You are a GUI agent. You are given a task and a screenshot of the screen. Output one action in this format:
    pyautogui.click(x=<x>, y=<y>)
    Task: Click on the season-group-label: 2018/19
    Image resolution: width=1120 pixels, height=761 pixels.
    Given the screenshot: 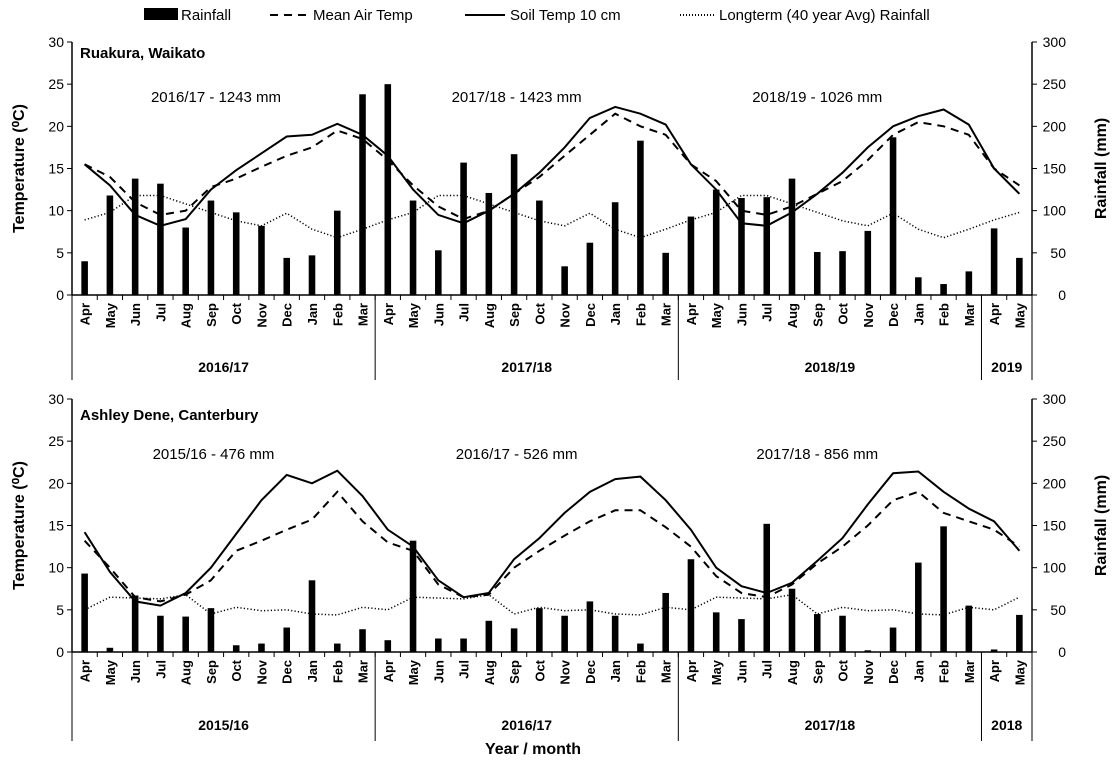 What is the action you would take?
    pyautogui.click(x=830, y=367)
    